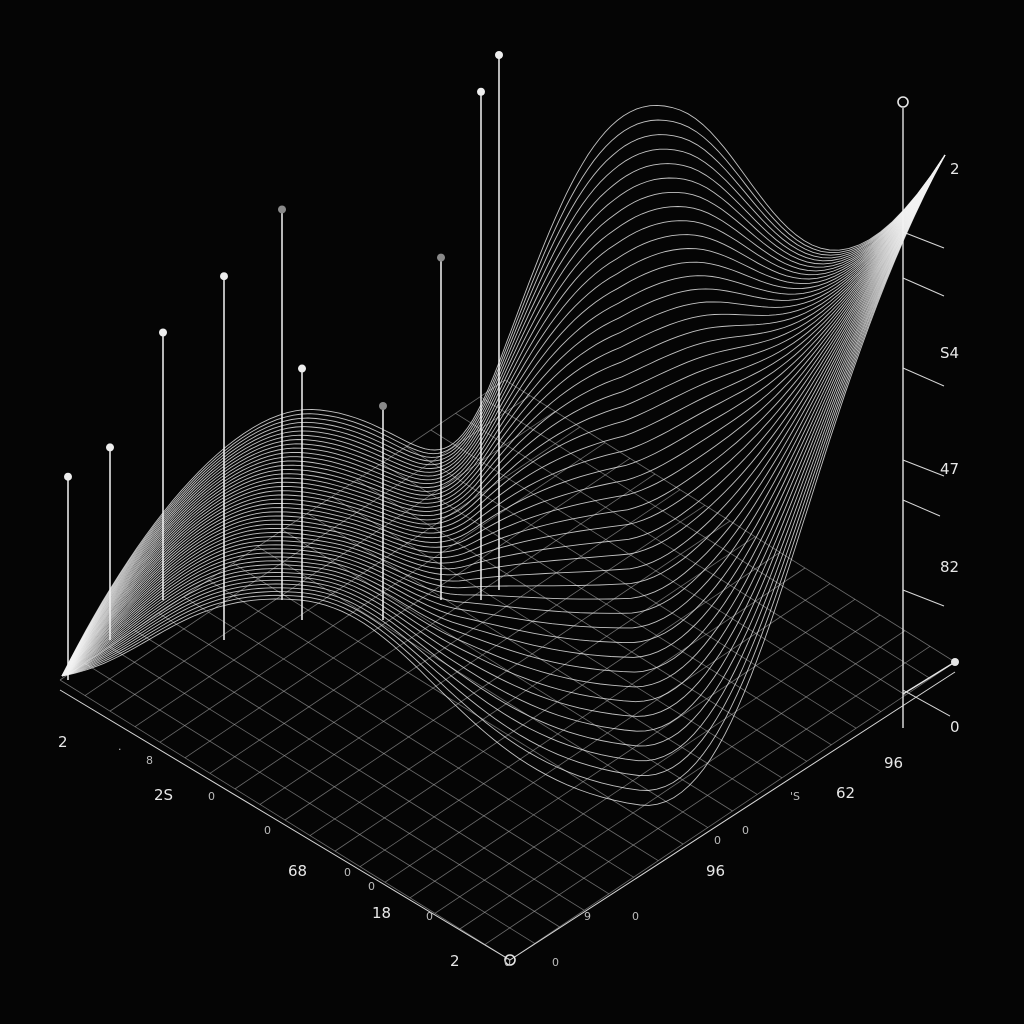  I want to click on y-axis-line, so click(732, 816).